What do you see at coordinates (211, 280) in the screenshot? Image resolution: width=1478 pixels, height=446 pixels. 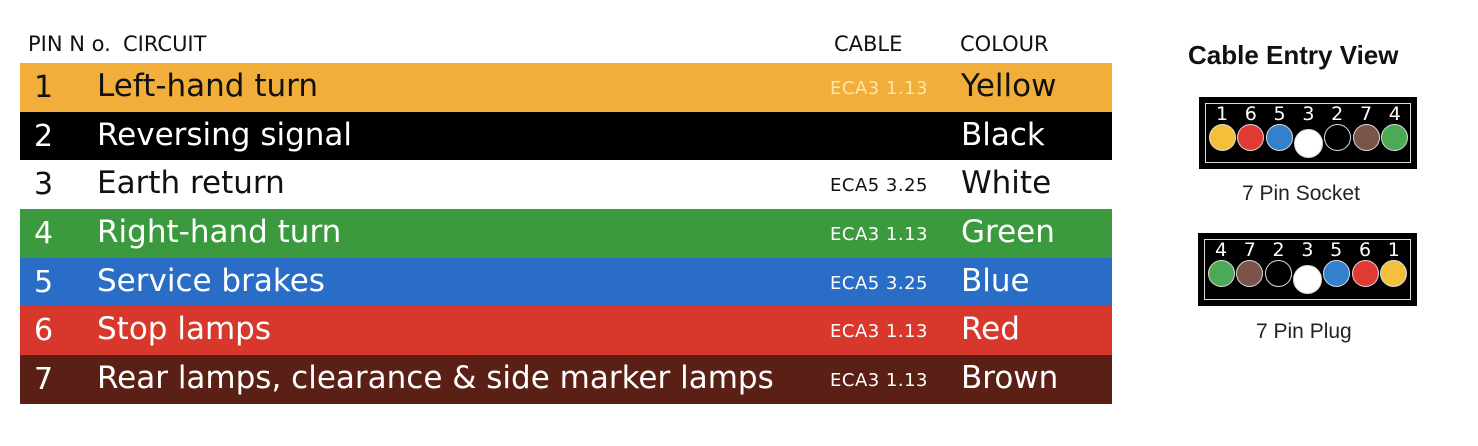 I see `circuit-name: Service brakes` at bounding box center [211, 280].